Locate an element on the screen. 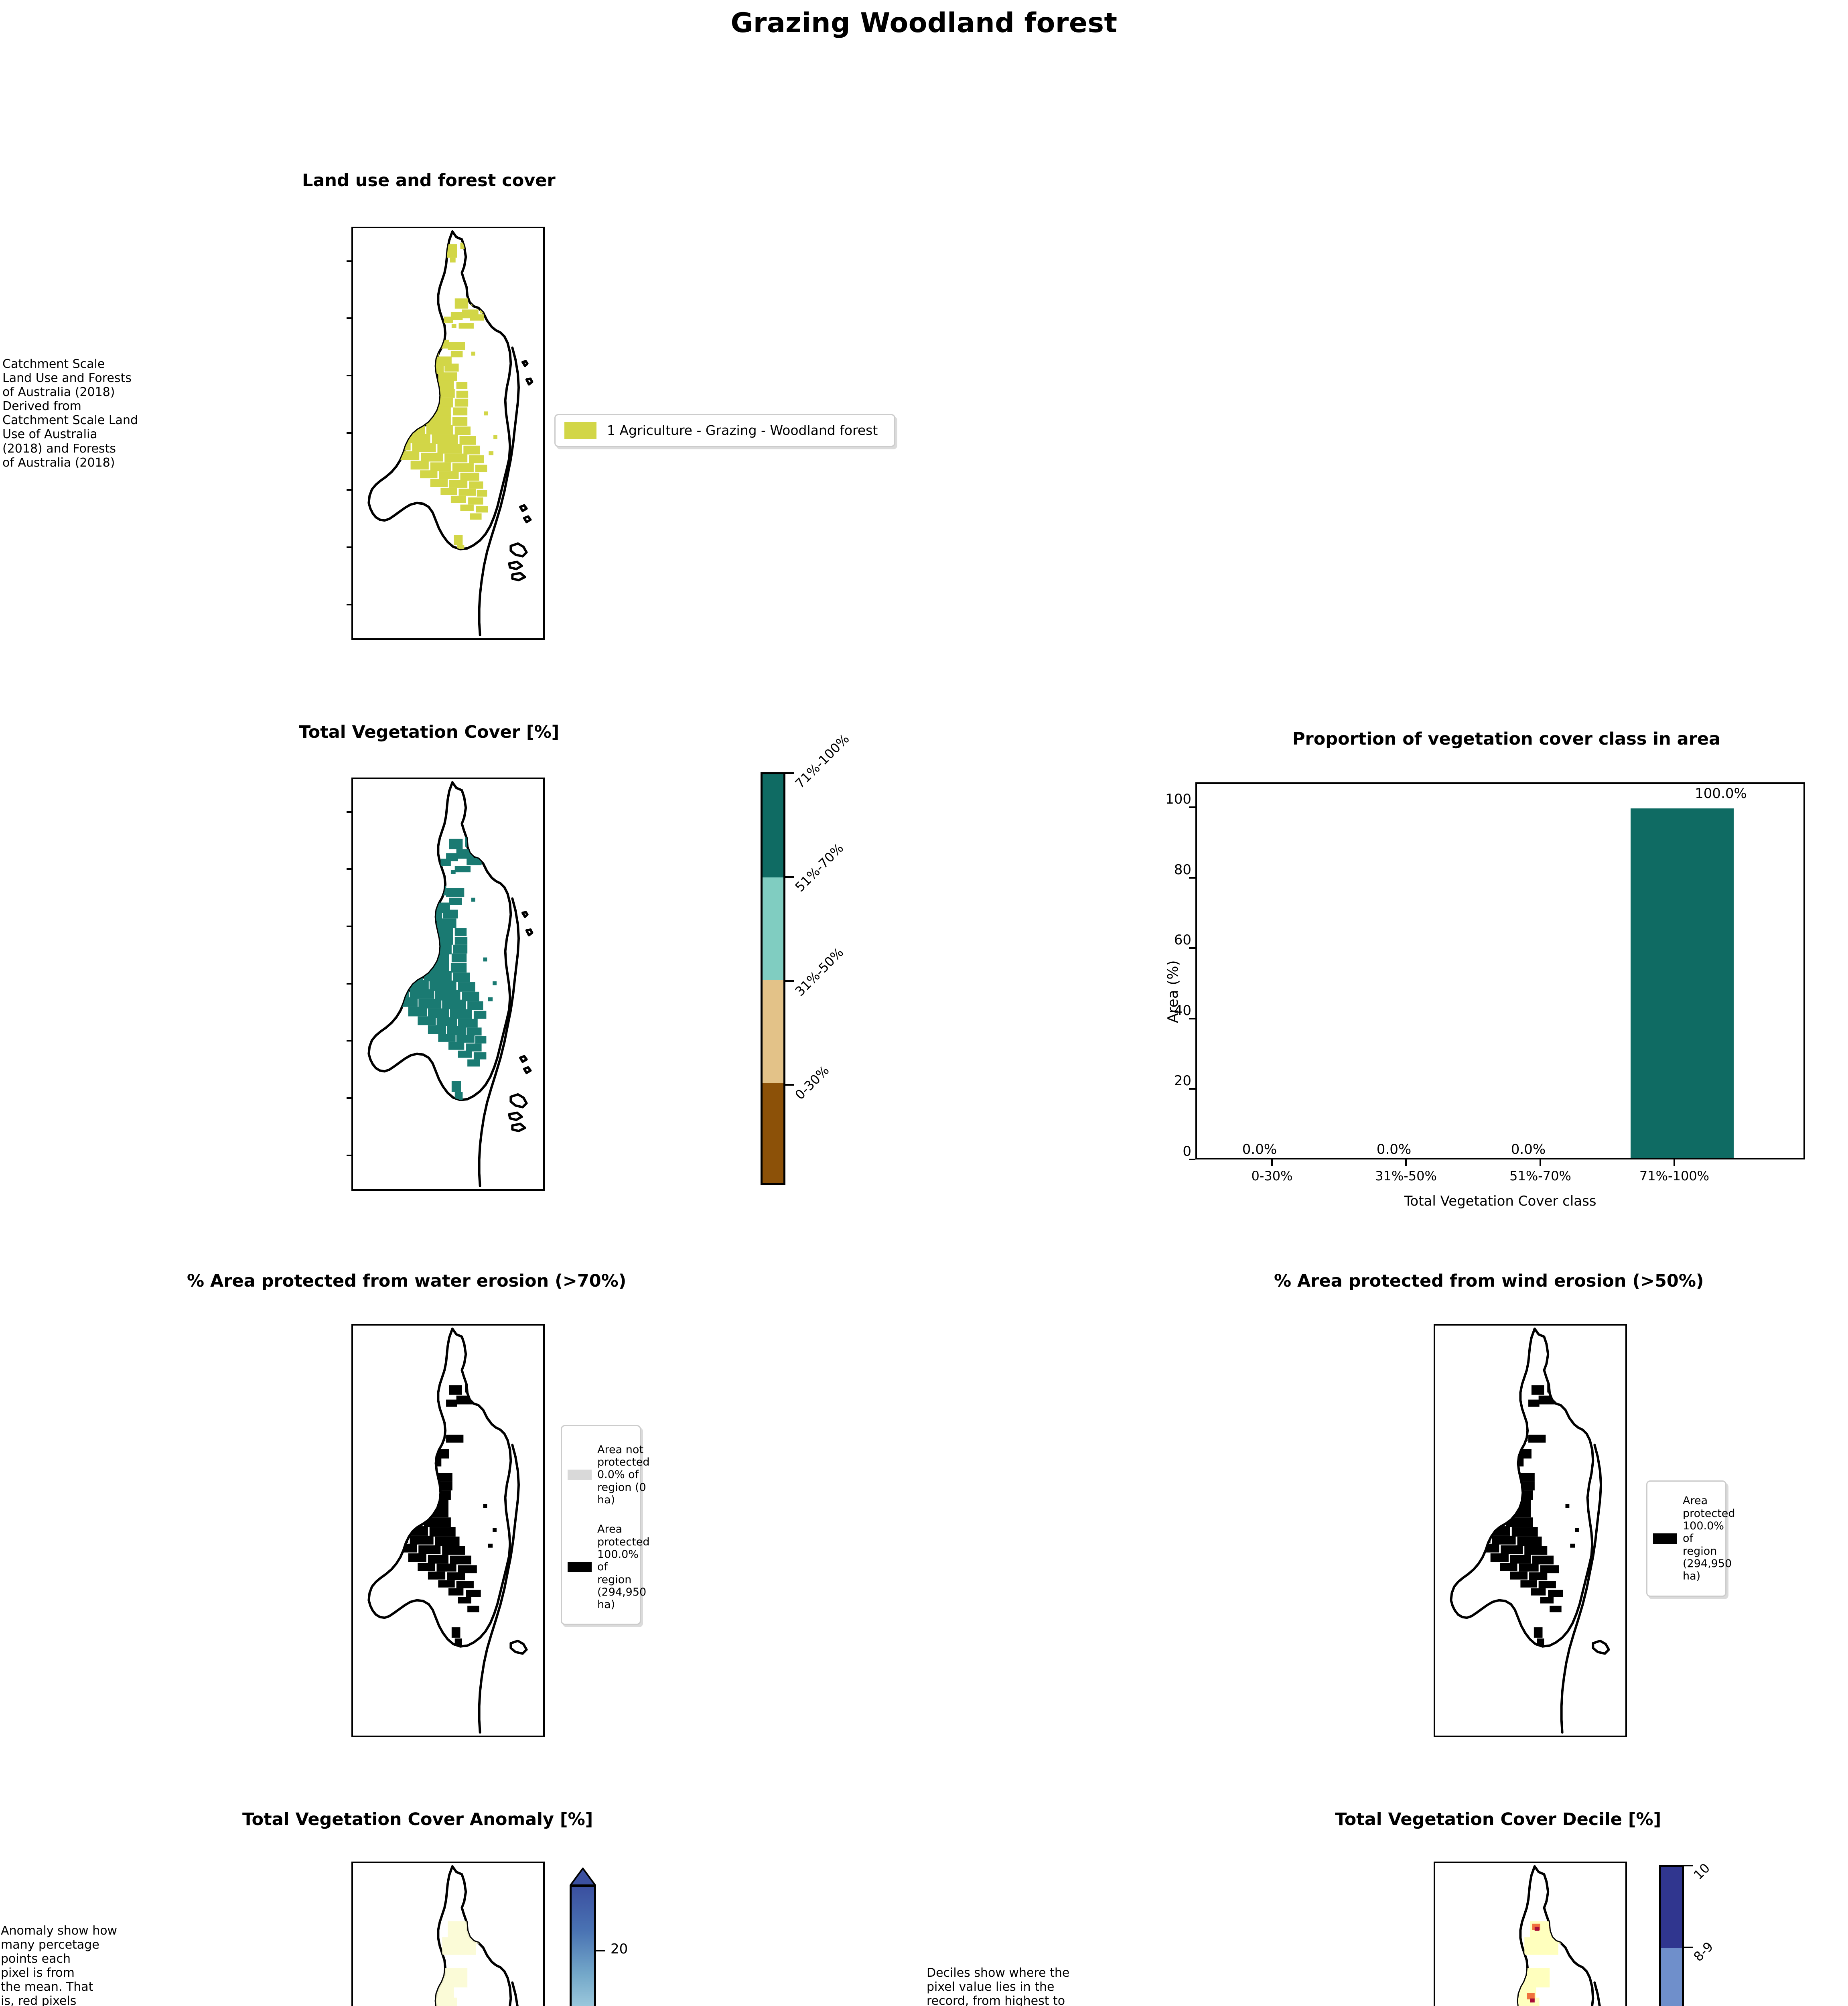 This screenshot has height=2006, width=1848. map-wind-erosion-graphic is located at coordinates (1530, 1531).